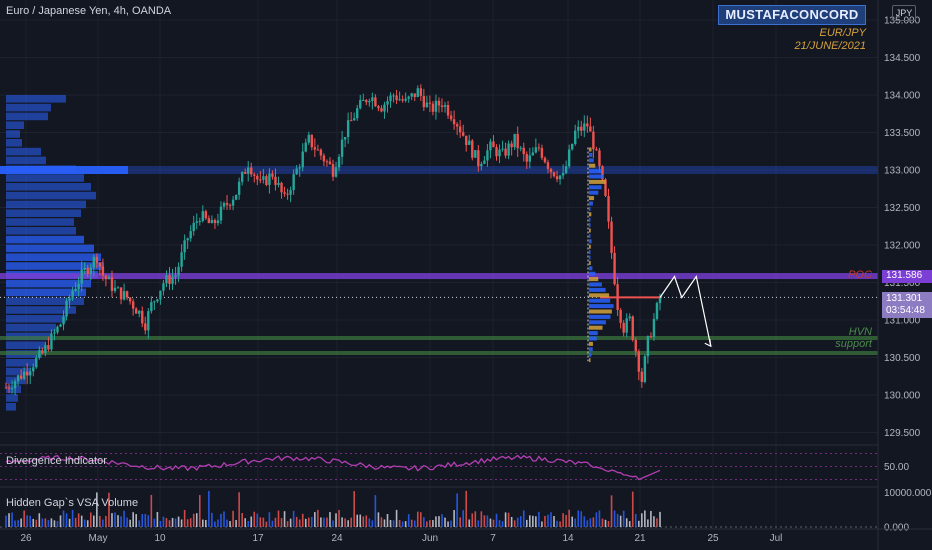 The width and height of the screenshot is (932, 550). I want to click on poc-price-label: 131.586, so click(907, 276).